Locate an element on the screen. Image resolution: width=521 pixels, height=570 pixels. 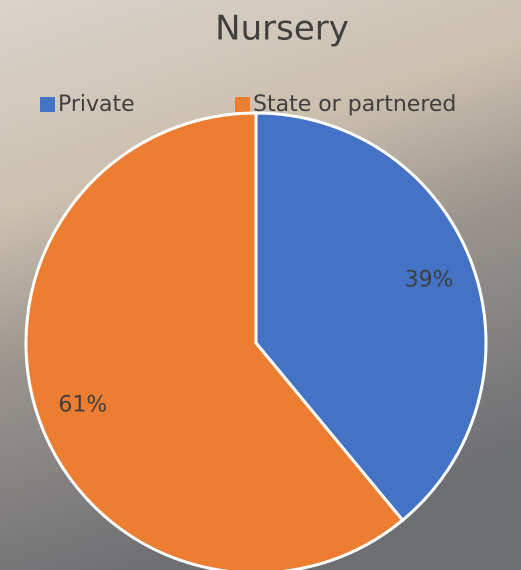
legend-label: State or partnered is located at coordinates (354, 104).